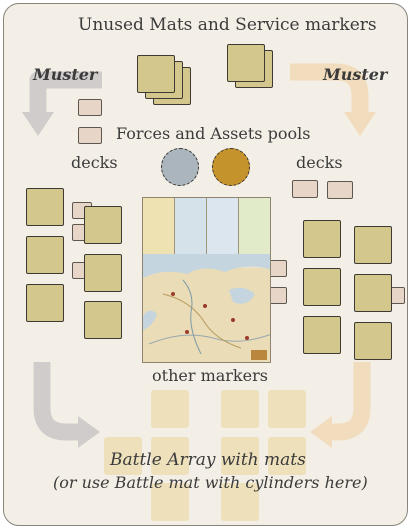  I want to click on decks-label-left: decks, so click(94, 162).